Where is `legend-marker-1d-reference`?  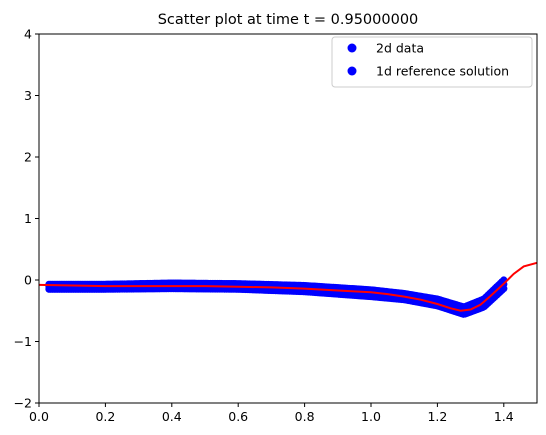
legend-marker-1d-reference is located at coordinates (352, 71).